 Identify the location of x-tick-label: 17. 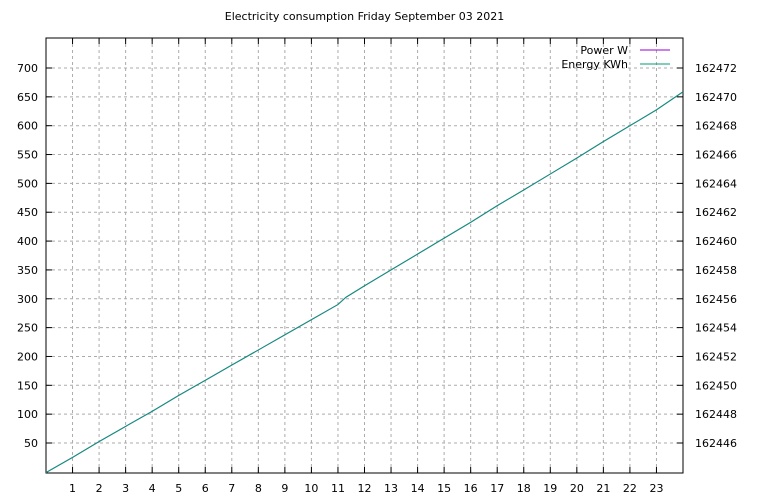
(497, 488).